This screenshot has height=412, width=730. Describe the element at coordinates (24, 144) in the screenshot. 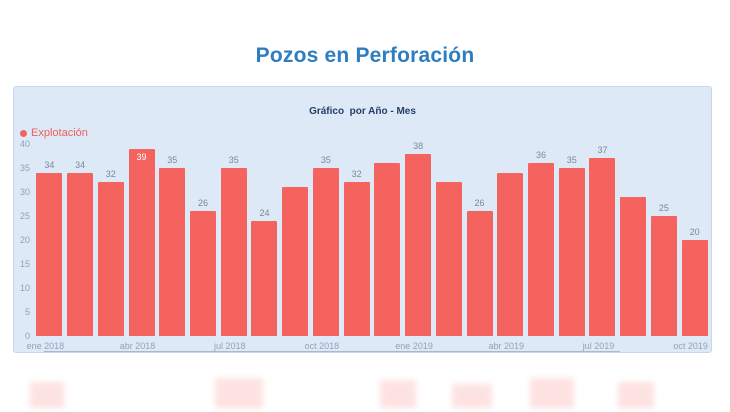

I see `y-tick-label: 40` at that location.